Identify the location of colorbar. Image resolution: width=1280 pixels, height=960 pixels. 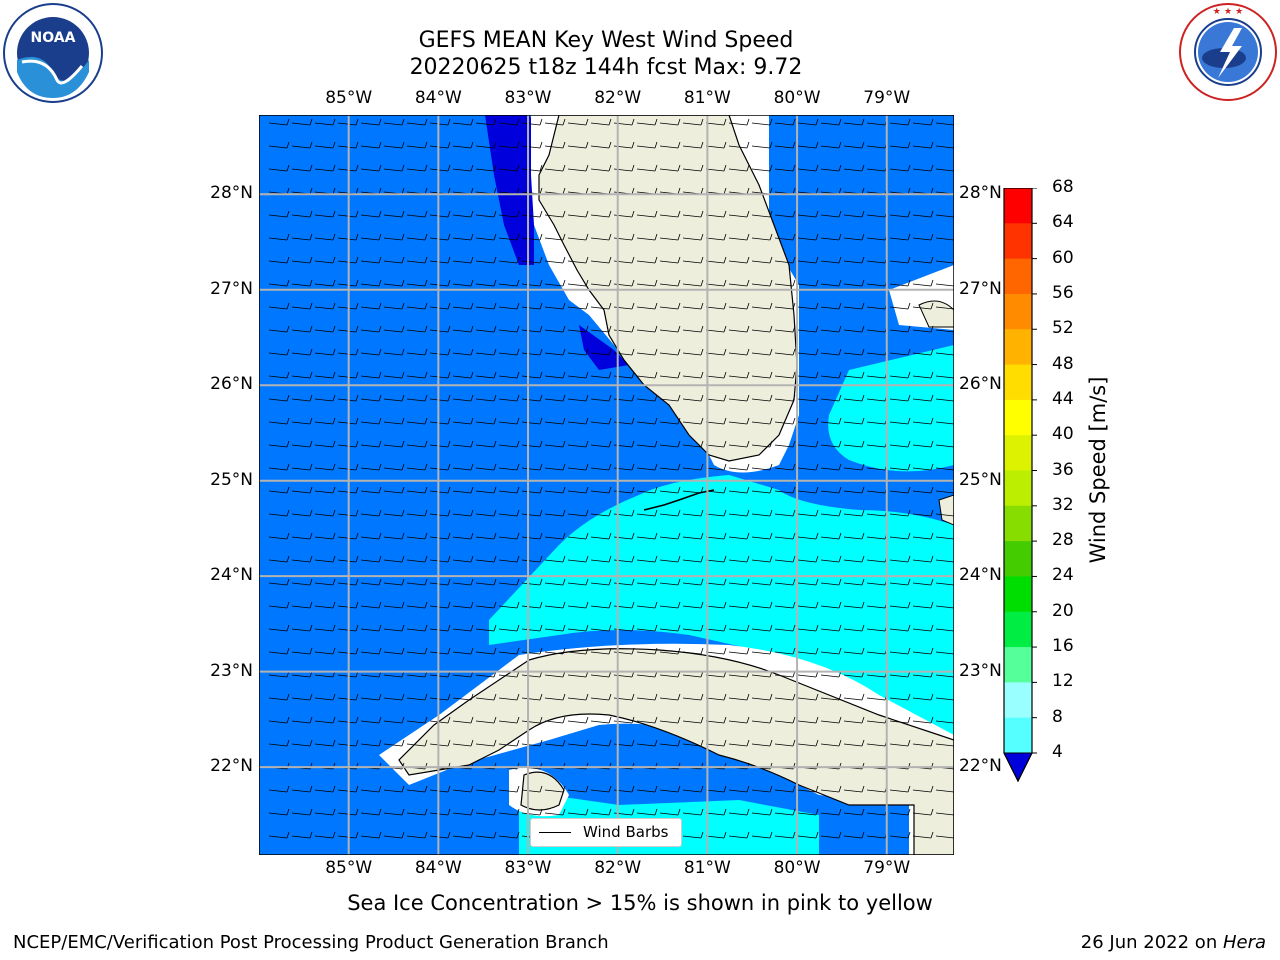
(1020, 485).